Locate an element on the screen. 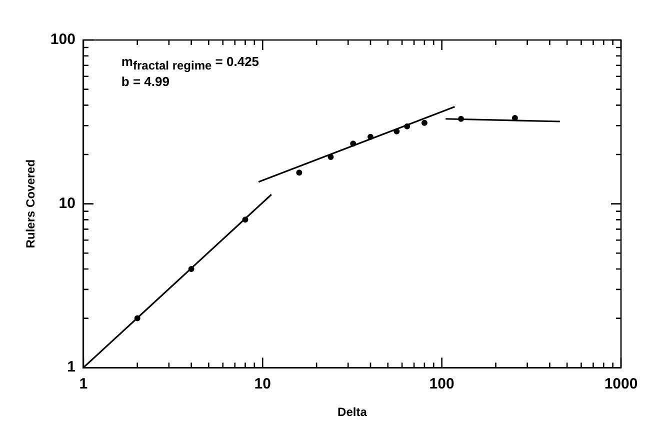  x-axis-title: Delta is located at coordinates (353, 412).